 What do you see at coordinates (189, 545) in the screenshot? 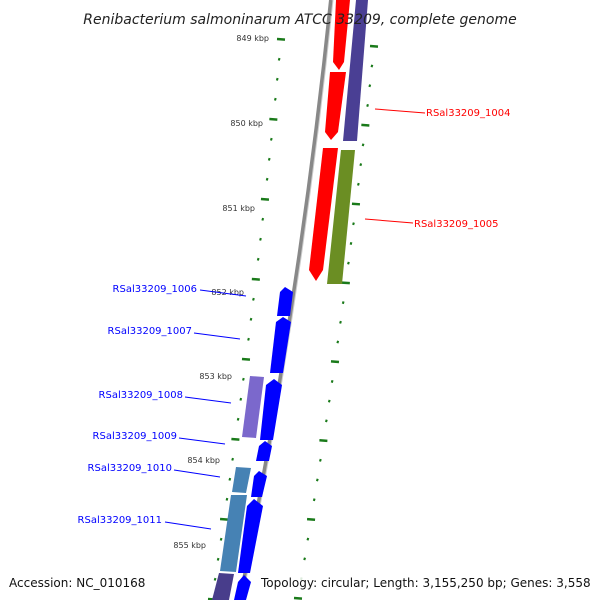
I see `scale-label: 855 kbp` at bounding box center [189, 545].